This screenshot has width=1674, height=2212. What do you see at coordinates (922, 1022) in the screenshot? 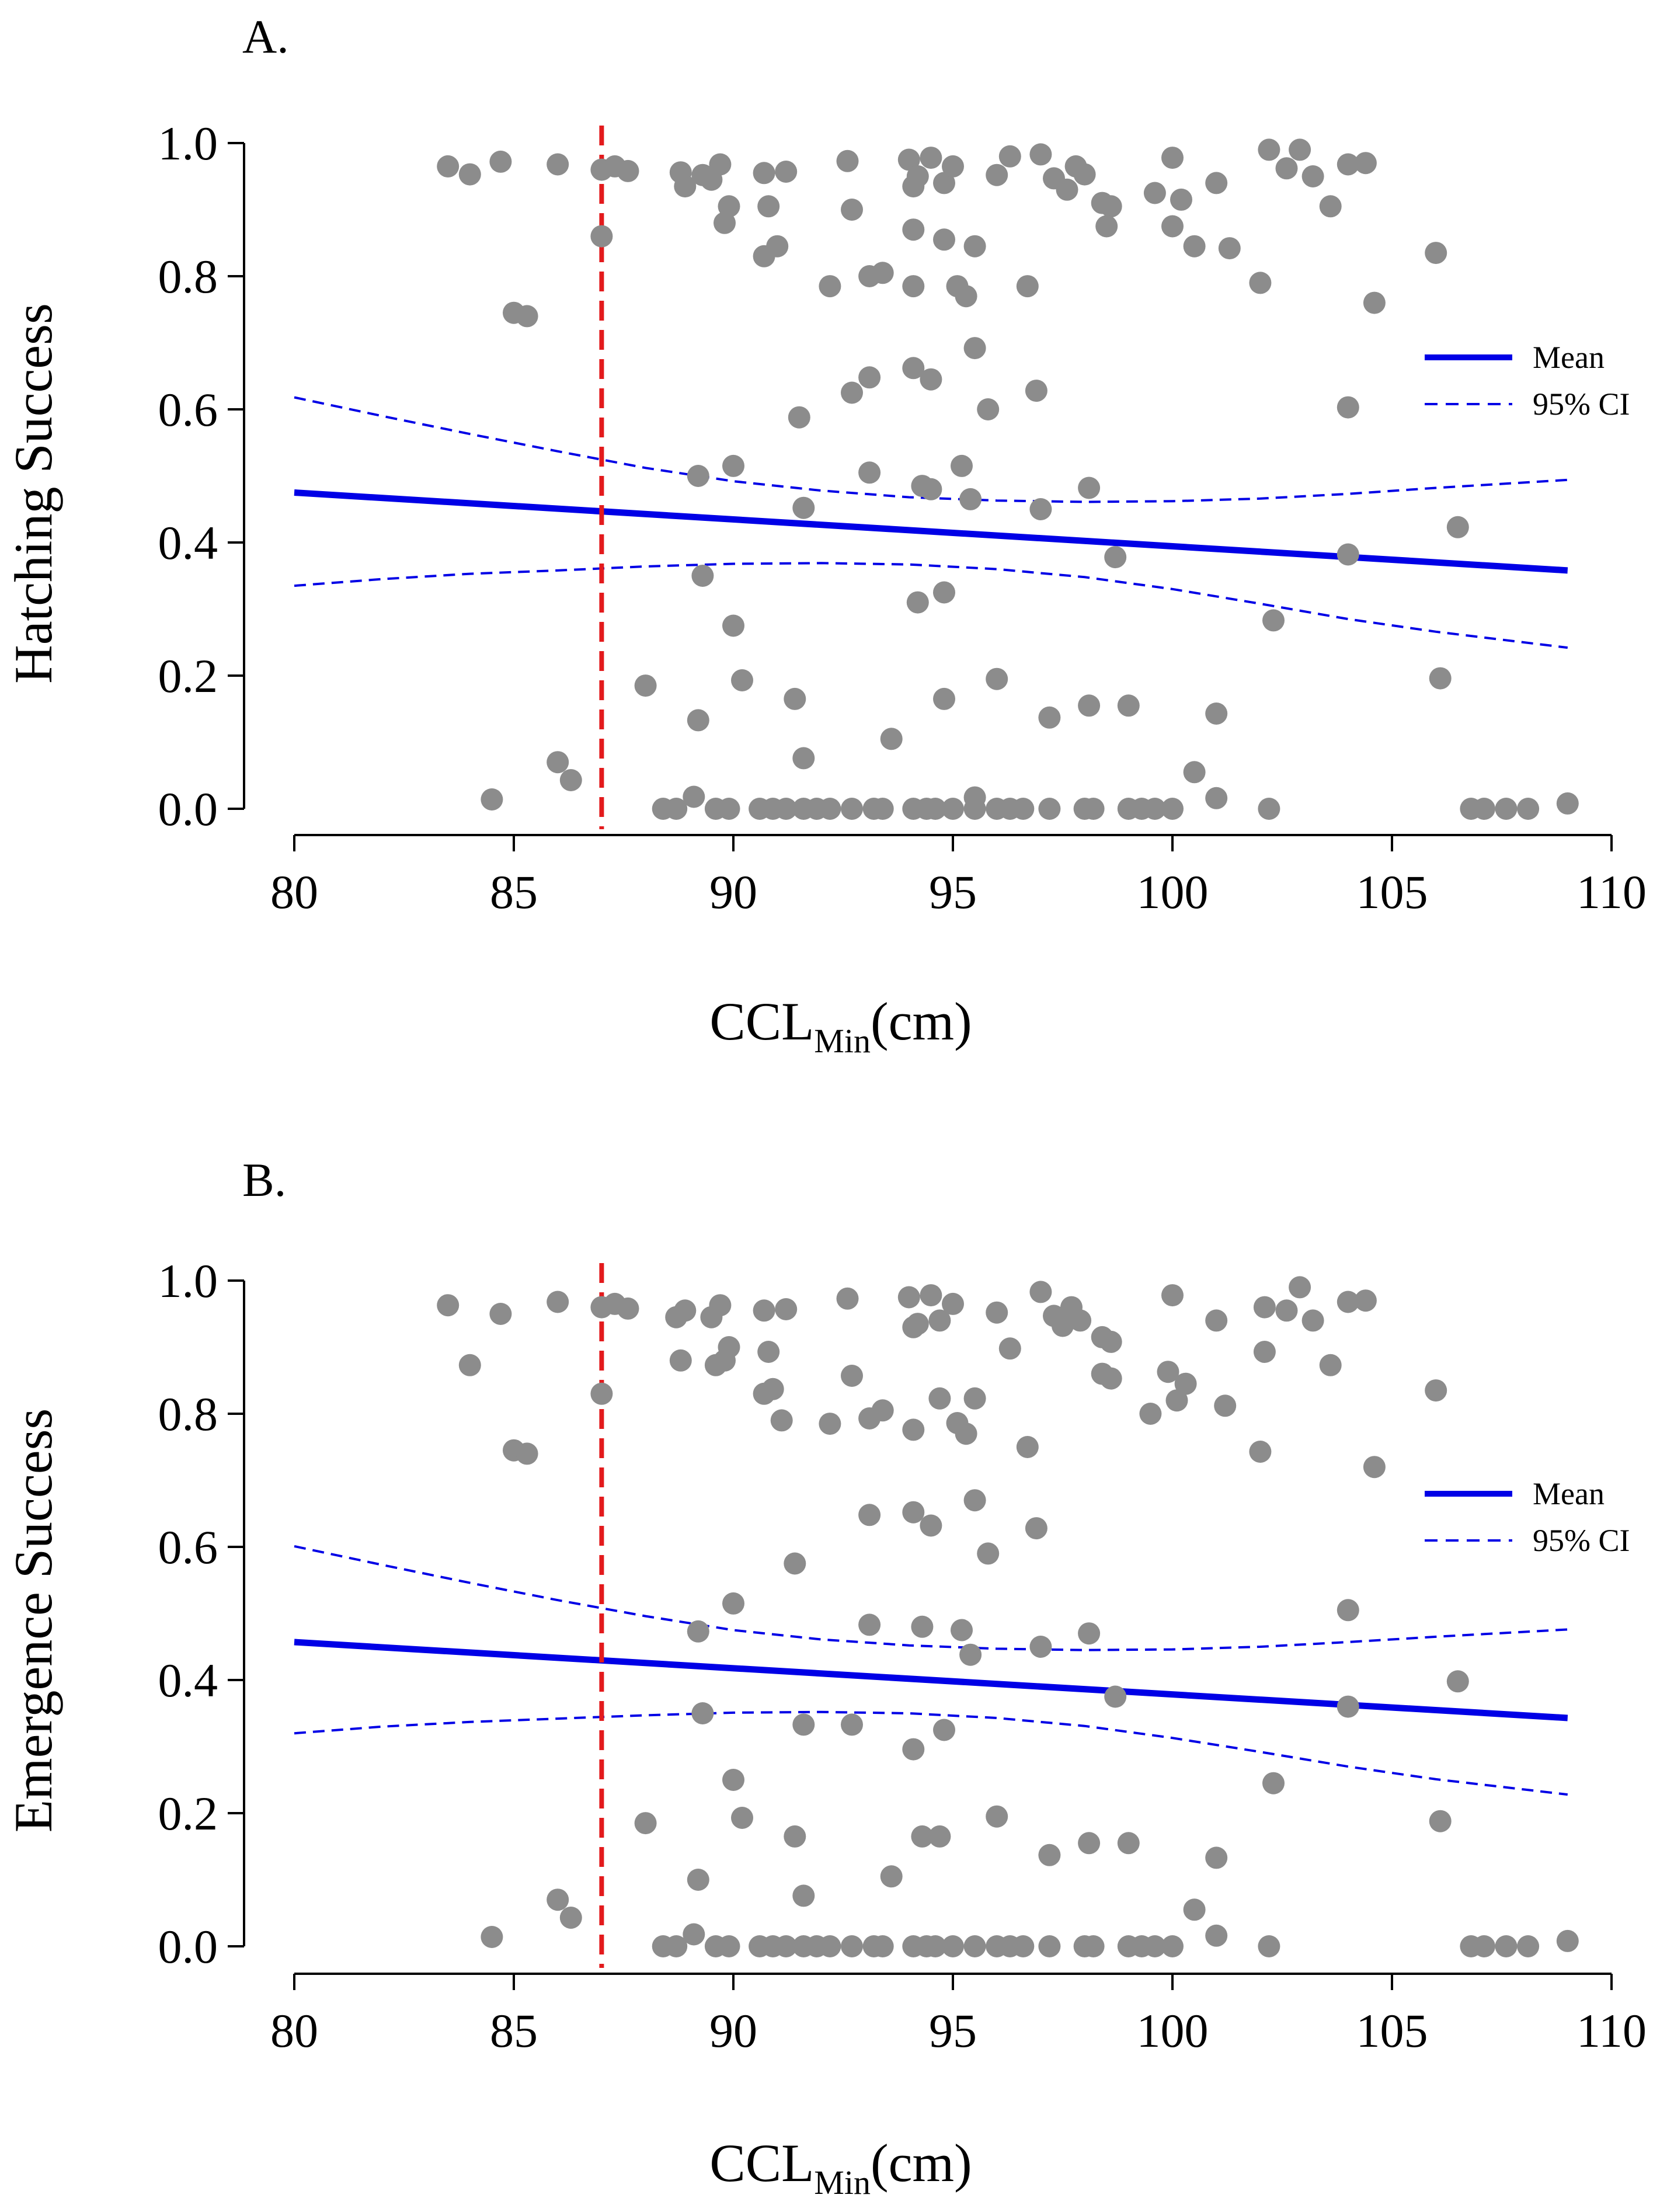
I see `panel-a-x-axis-label-unit: (cm)` at bounding box center [922, 1022].